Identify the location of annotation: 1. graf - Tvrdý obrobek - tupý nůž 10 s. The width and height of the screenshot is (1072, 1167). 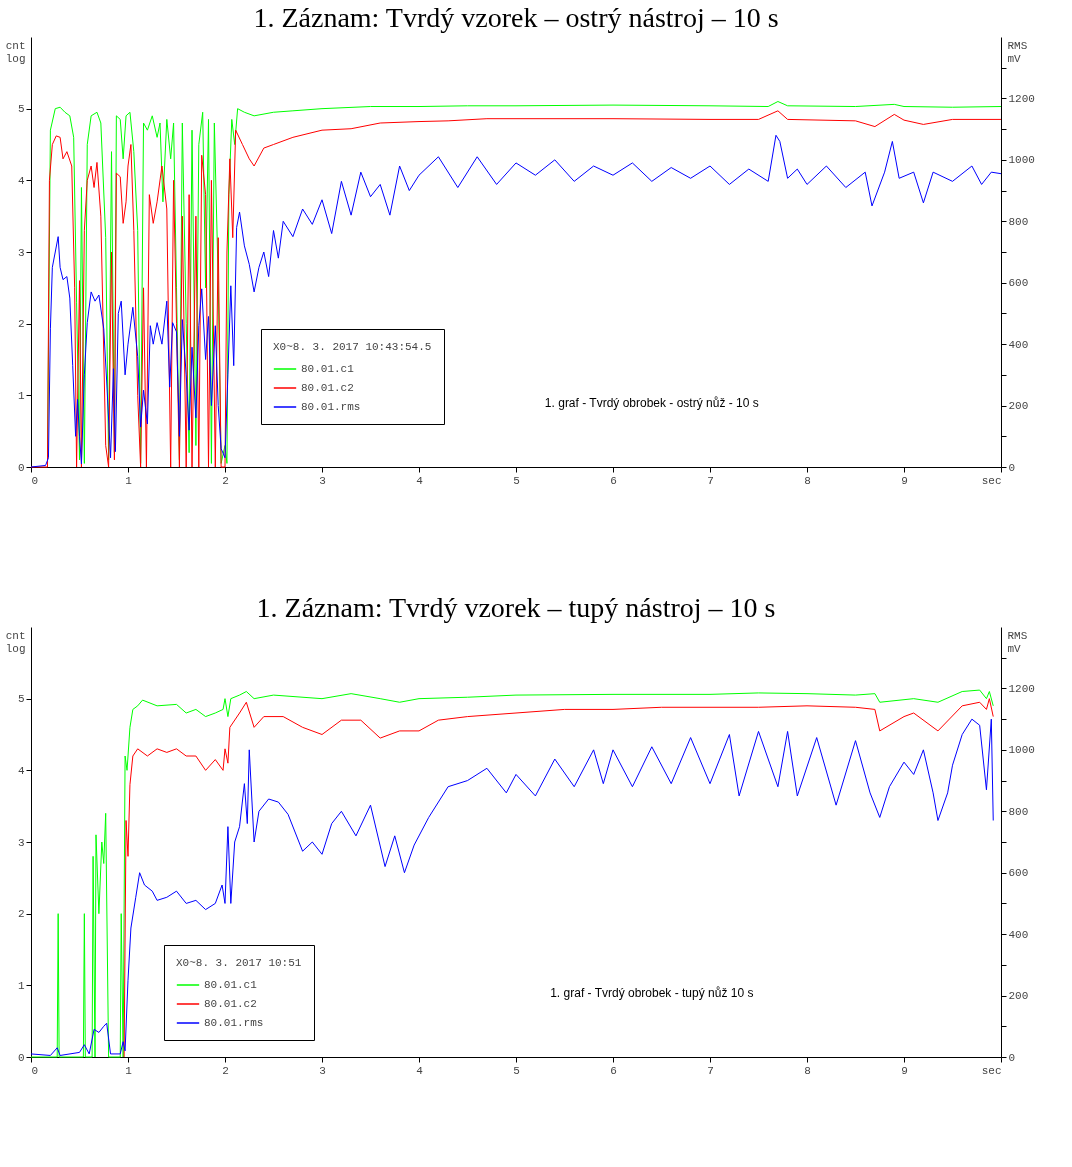
(652, 992).